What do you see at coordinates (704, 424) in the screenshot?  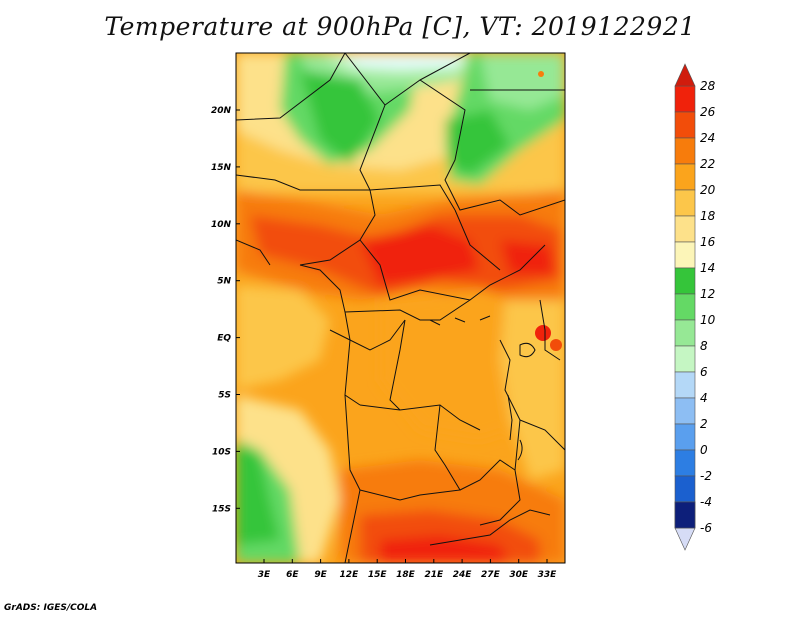 I see `colorbar-label: 2` at bounding box center [704, 424].